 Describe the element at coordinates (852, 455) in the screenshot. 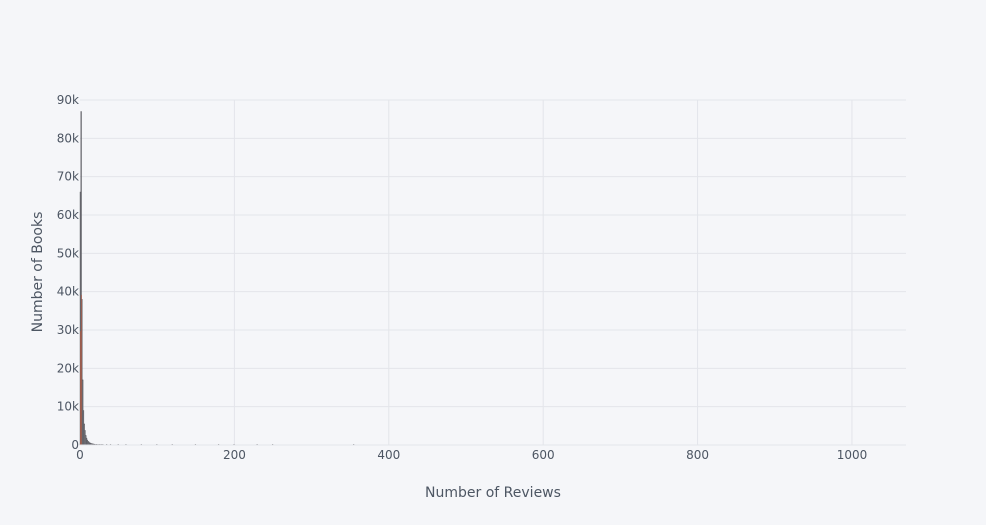

I see `x-tick-label: 1000` at that location.